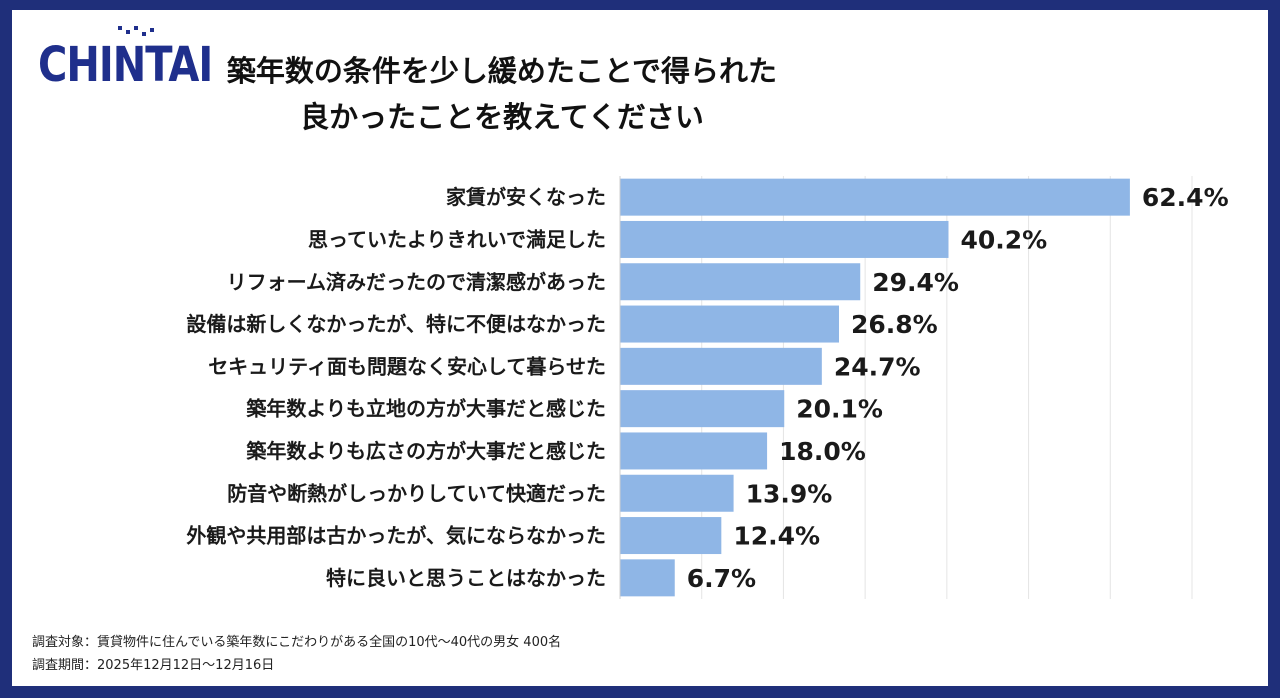 Image resolution: width=1280 pixels, height=698 pixels. Describe the element at coordinates (789, 493) in the screenshot. I see `value-label: 13.9%` at that location.